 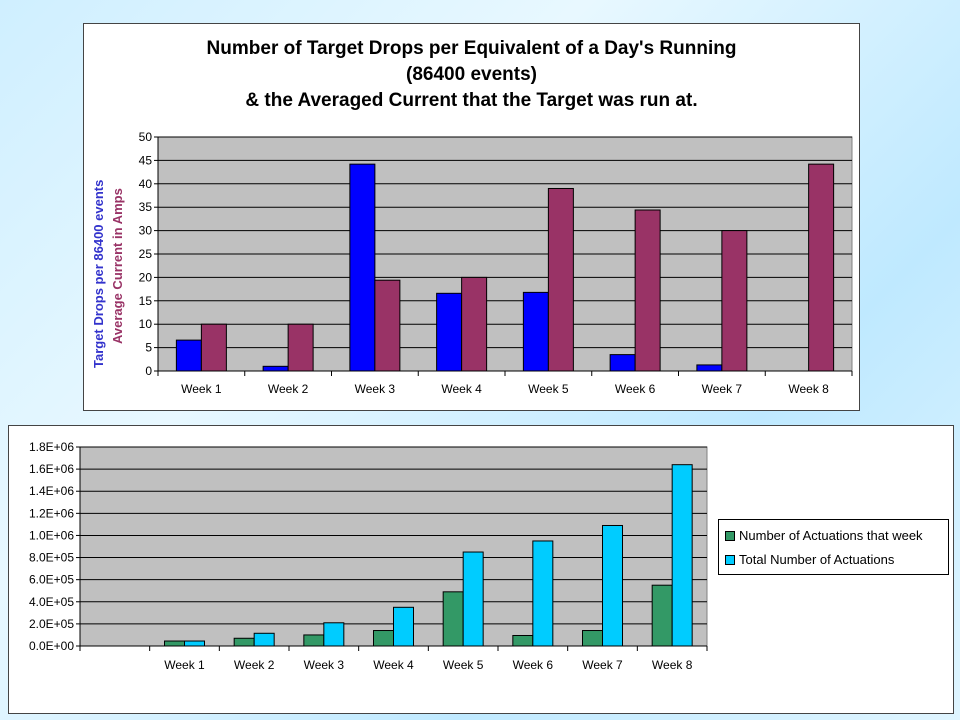 I want to click on y-tick-label: 1.4E+06, so click(x=51, y=491).